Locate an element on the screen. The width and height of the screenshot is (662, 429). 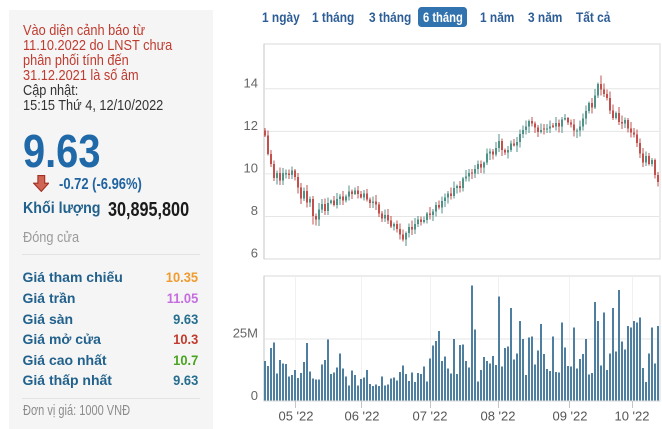
svg-text: 08 '22 is located at coordinates (497, 416).